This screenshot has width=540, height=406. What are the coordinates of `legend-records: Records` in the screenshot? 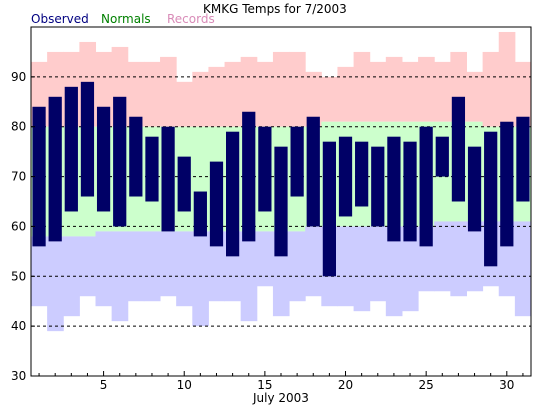 It's located at (191, 19).